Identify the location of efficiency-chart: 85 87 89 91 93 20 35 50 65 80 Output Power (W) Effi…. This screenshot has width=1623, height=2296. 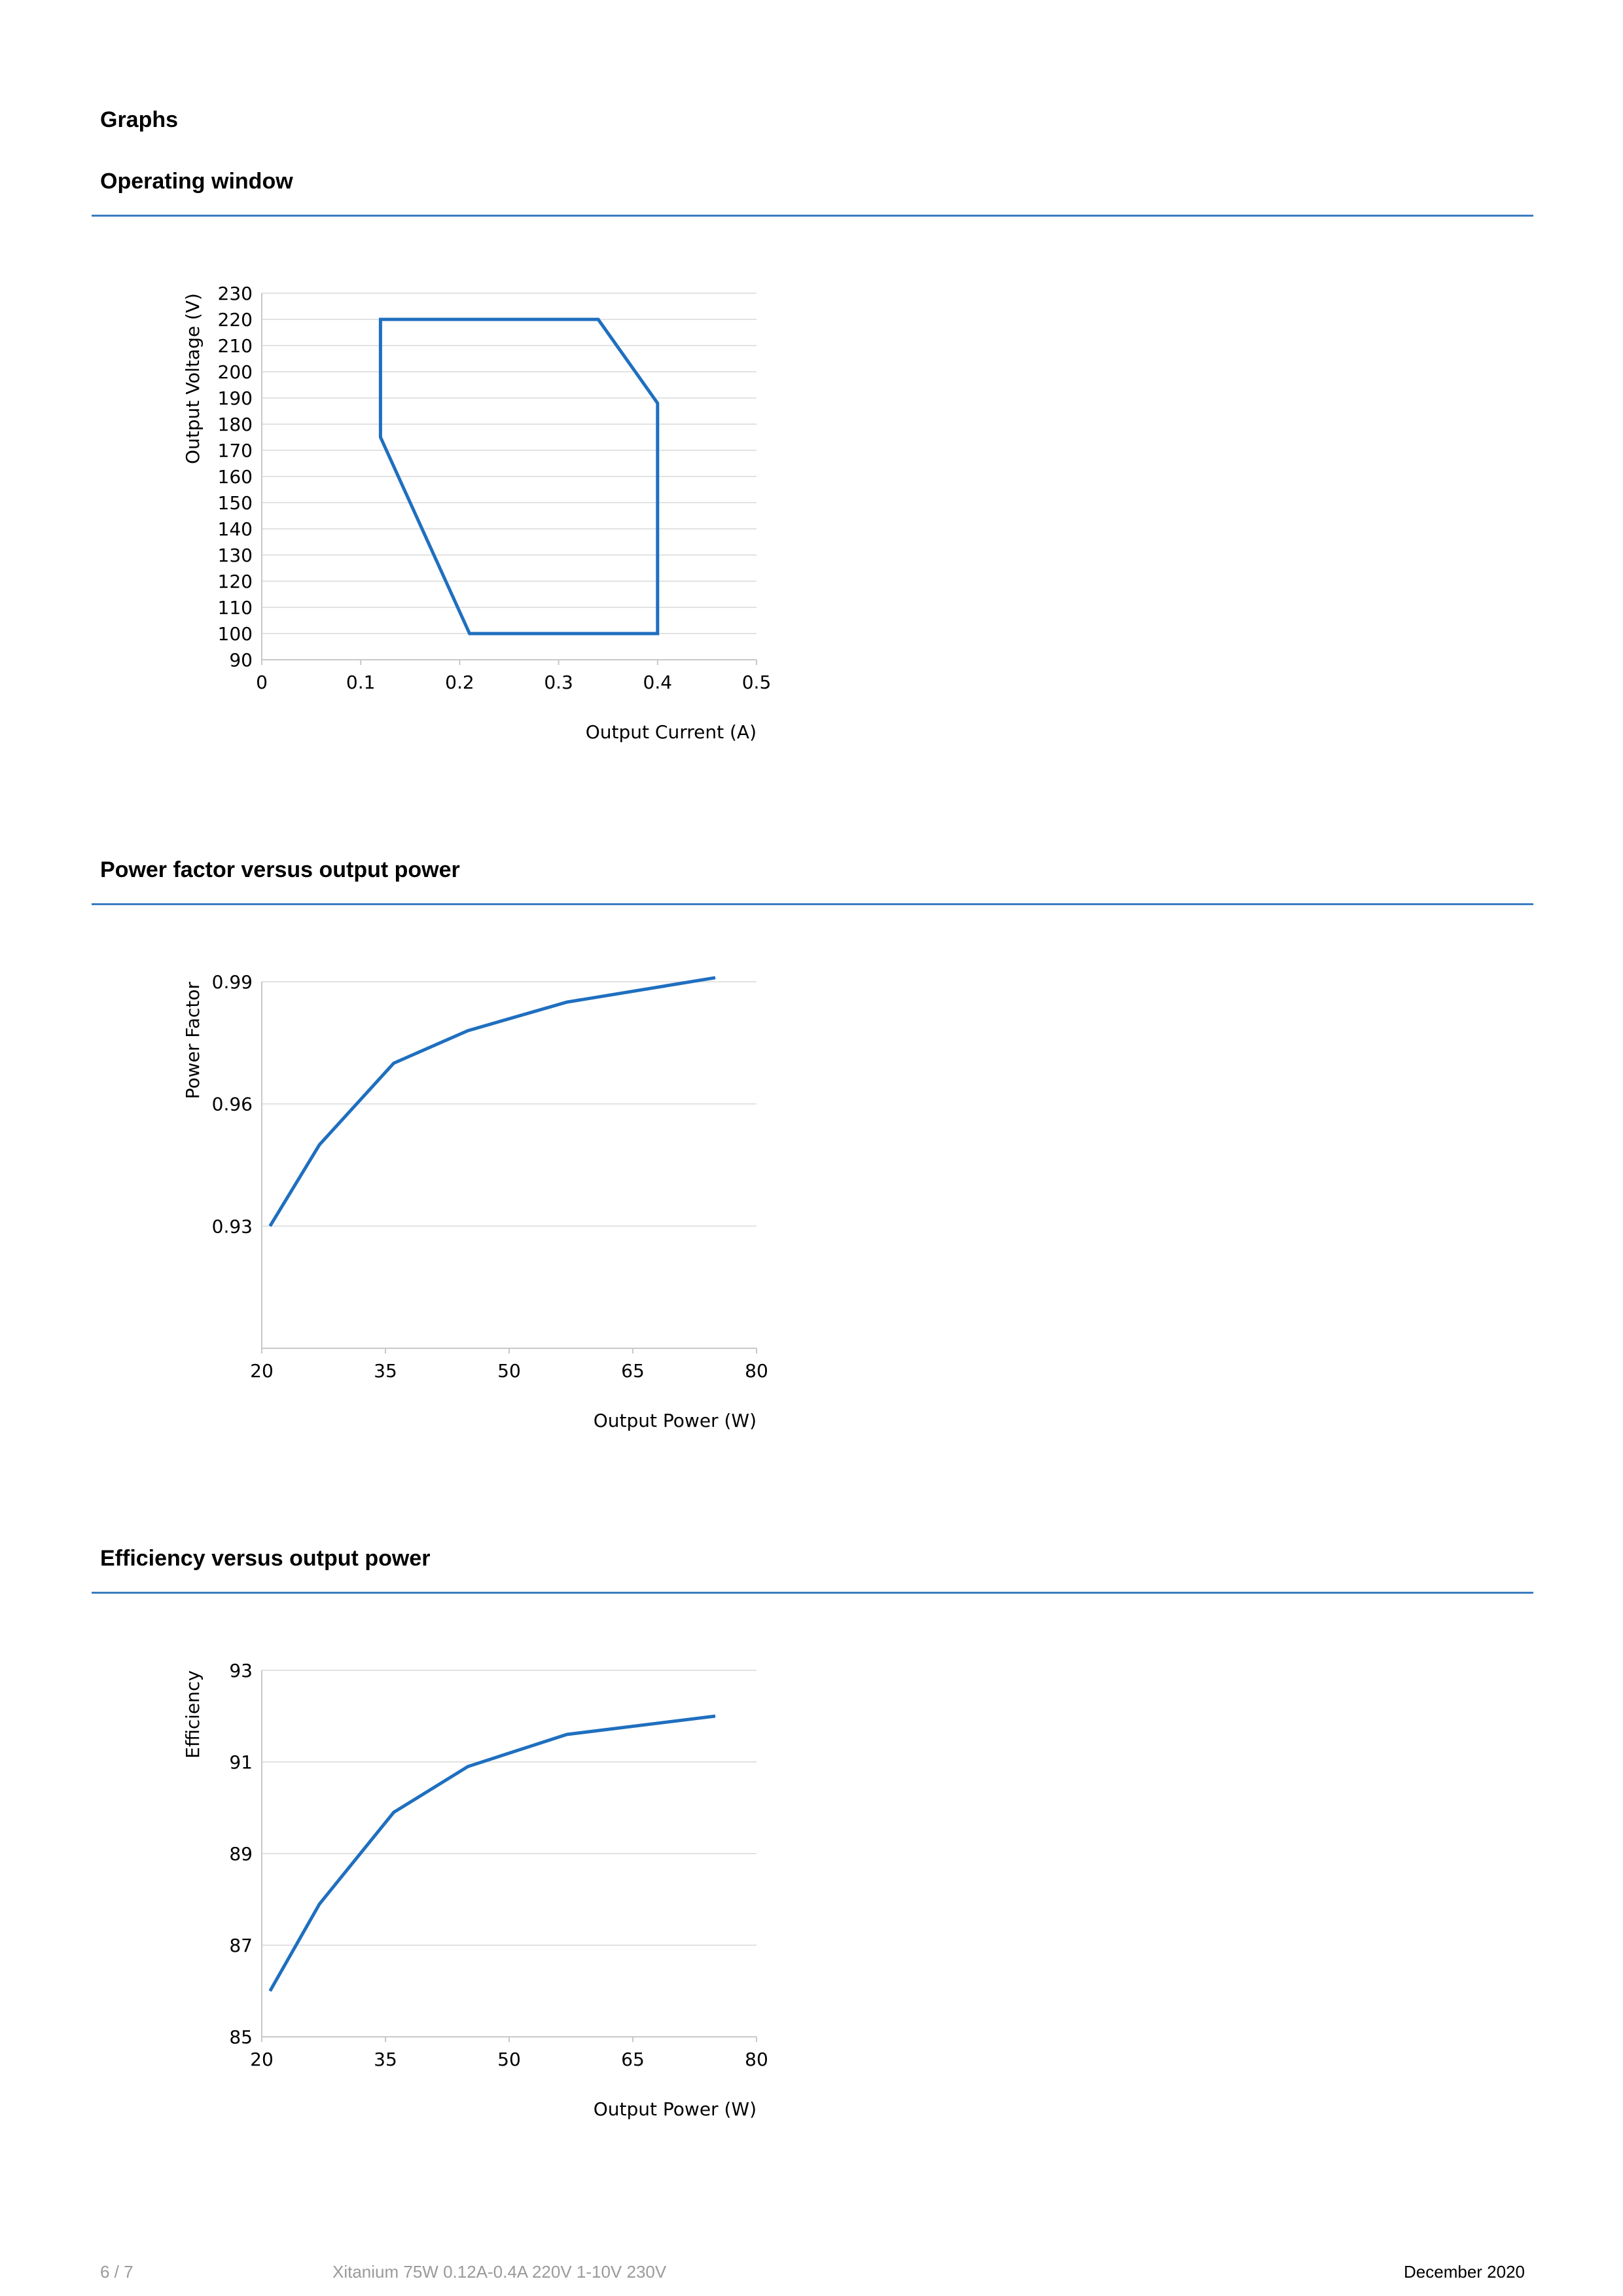
(484, 1887).